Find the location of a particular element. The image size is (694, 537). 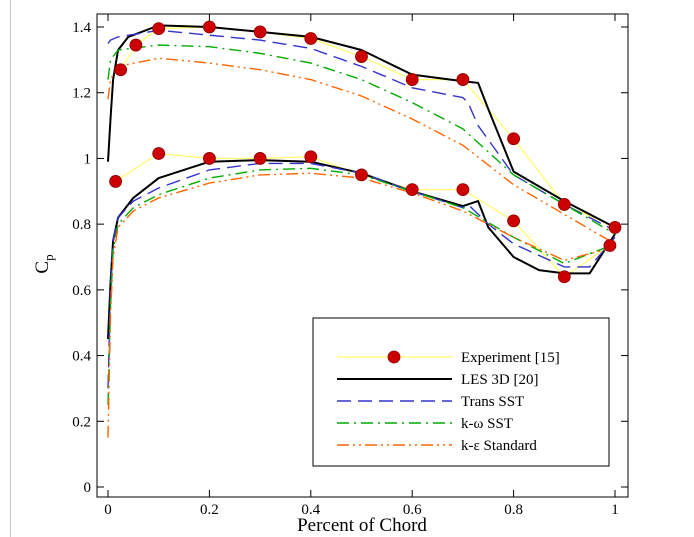

y-tick-label: 0.8 is located at coordinates (81, 225).